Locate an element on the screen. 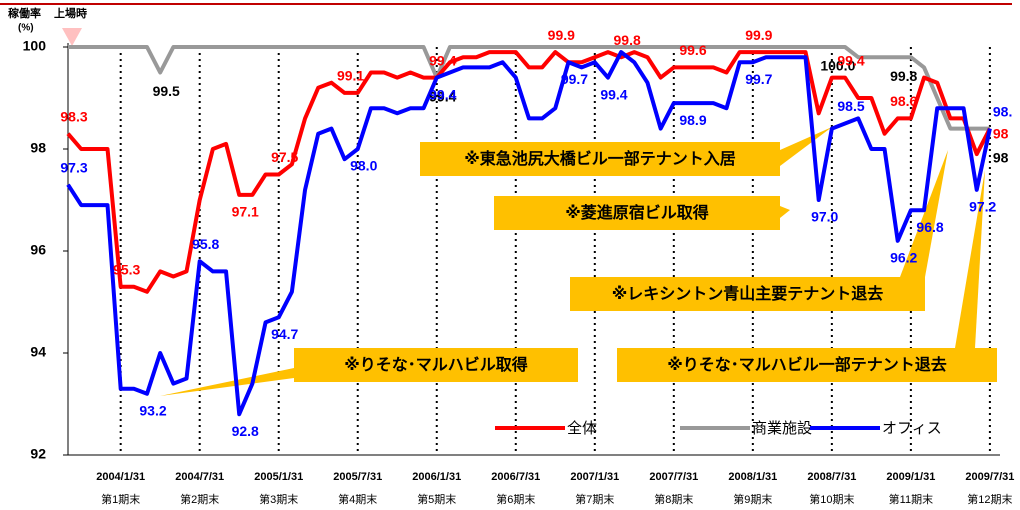  annotation-text: ※東急池尻大橋ビル一部テナント入居 is located at coordinates (600, 158).